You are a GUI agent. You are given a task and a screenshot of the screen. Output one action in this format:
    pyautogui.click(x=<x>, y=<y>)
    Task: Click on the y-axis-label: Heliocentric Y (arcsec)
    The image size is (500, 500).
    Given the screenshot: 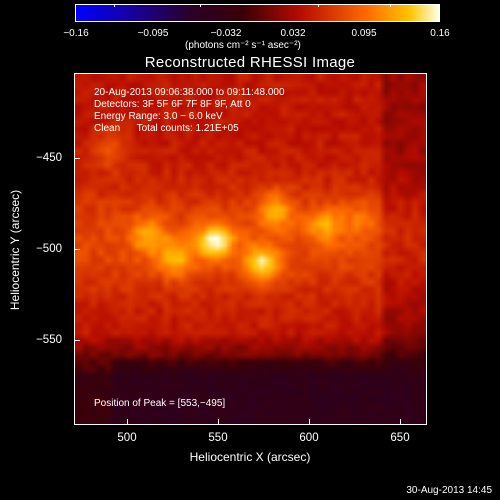 What is the action you would take?
    pyautogui.click(x=15, y=250)
    